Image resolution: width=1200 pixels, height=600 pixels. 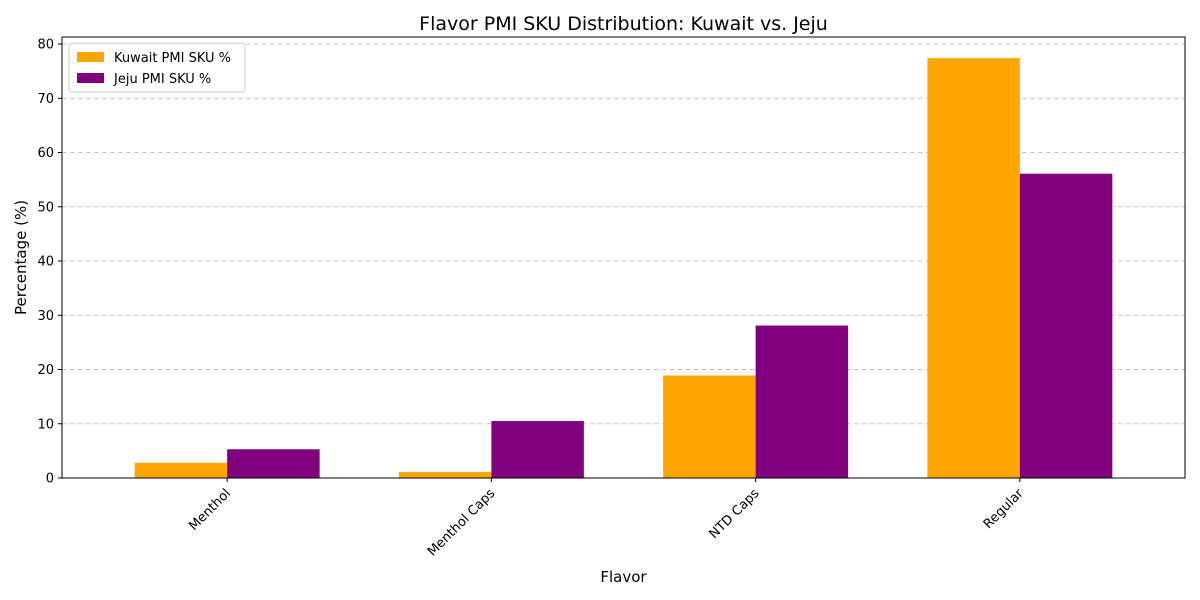 What do you see at coordinates (45, 424) in the screenshot?
I see `y-tick-label: 10` at bounding box center [45, 424].